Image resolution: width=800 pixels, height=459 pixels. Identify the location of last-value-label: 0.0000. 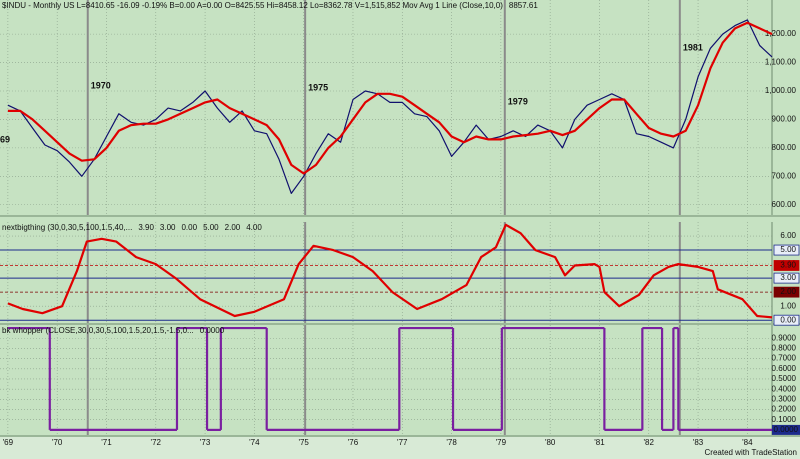
(786, 429).